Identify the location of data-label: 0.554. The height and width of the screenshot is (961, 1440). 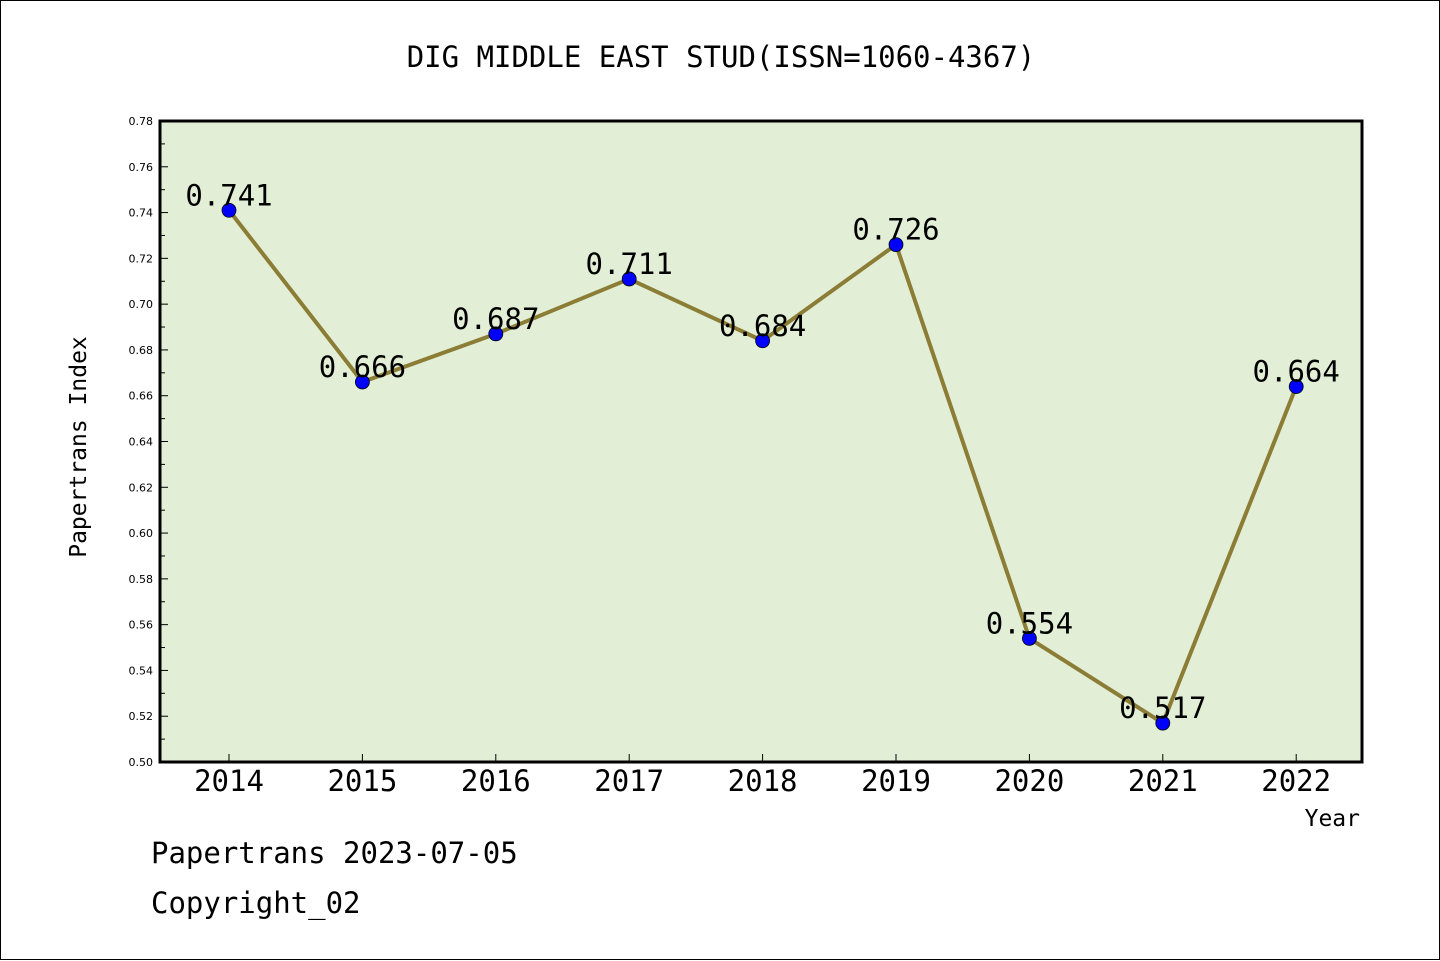
(1029, 623).